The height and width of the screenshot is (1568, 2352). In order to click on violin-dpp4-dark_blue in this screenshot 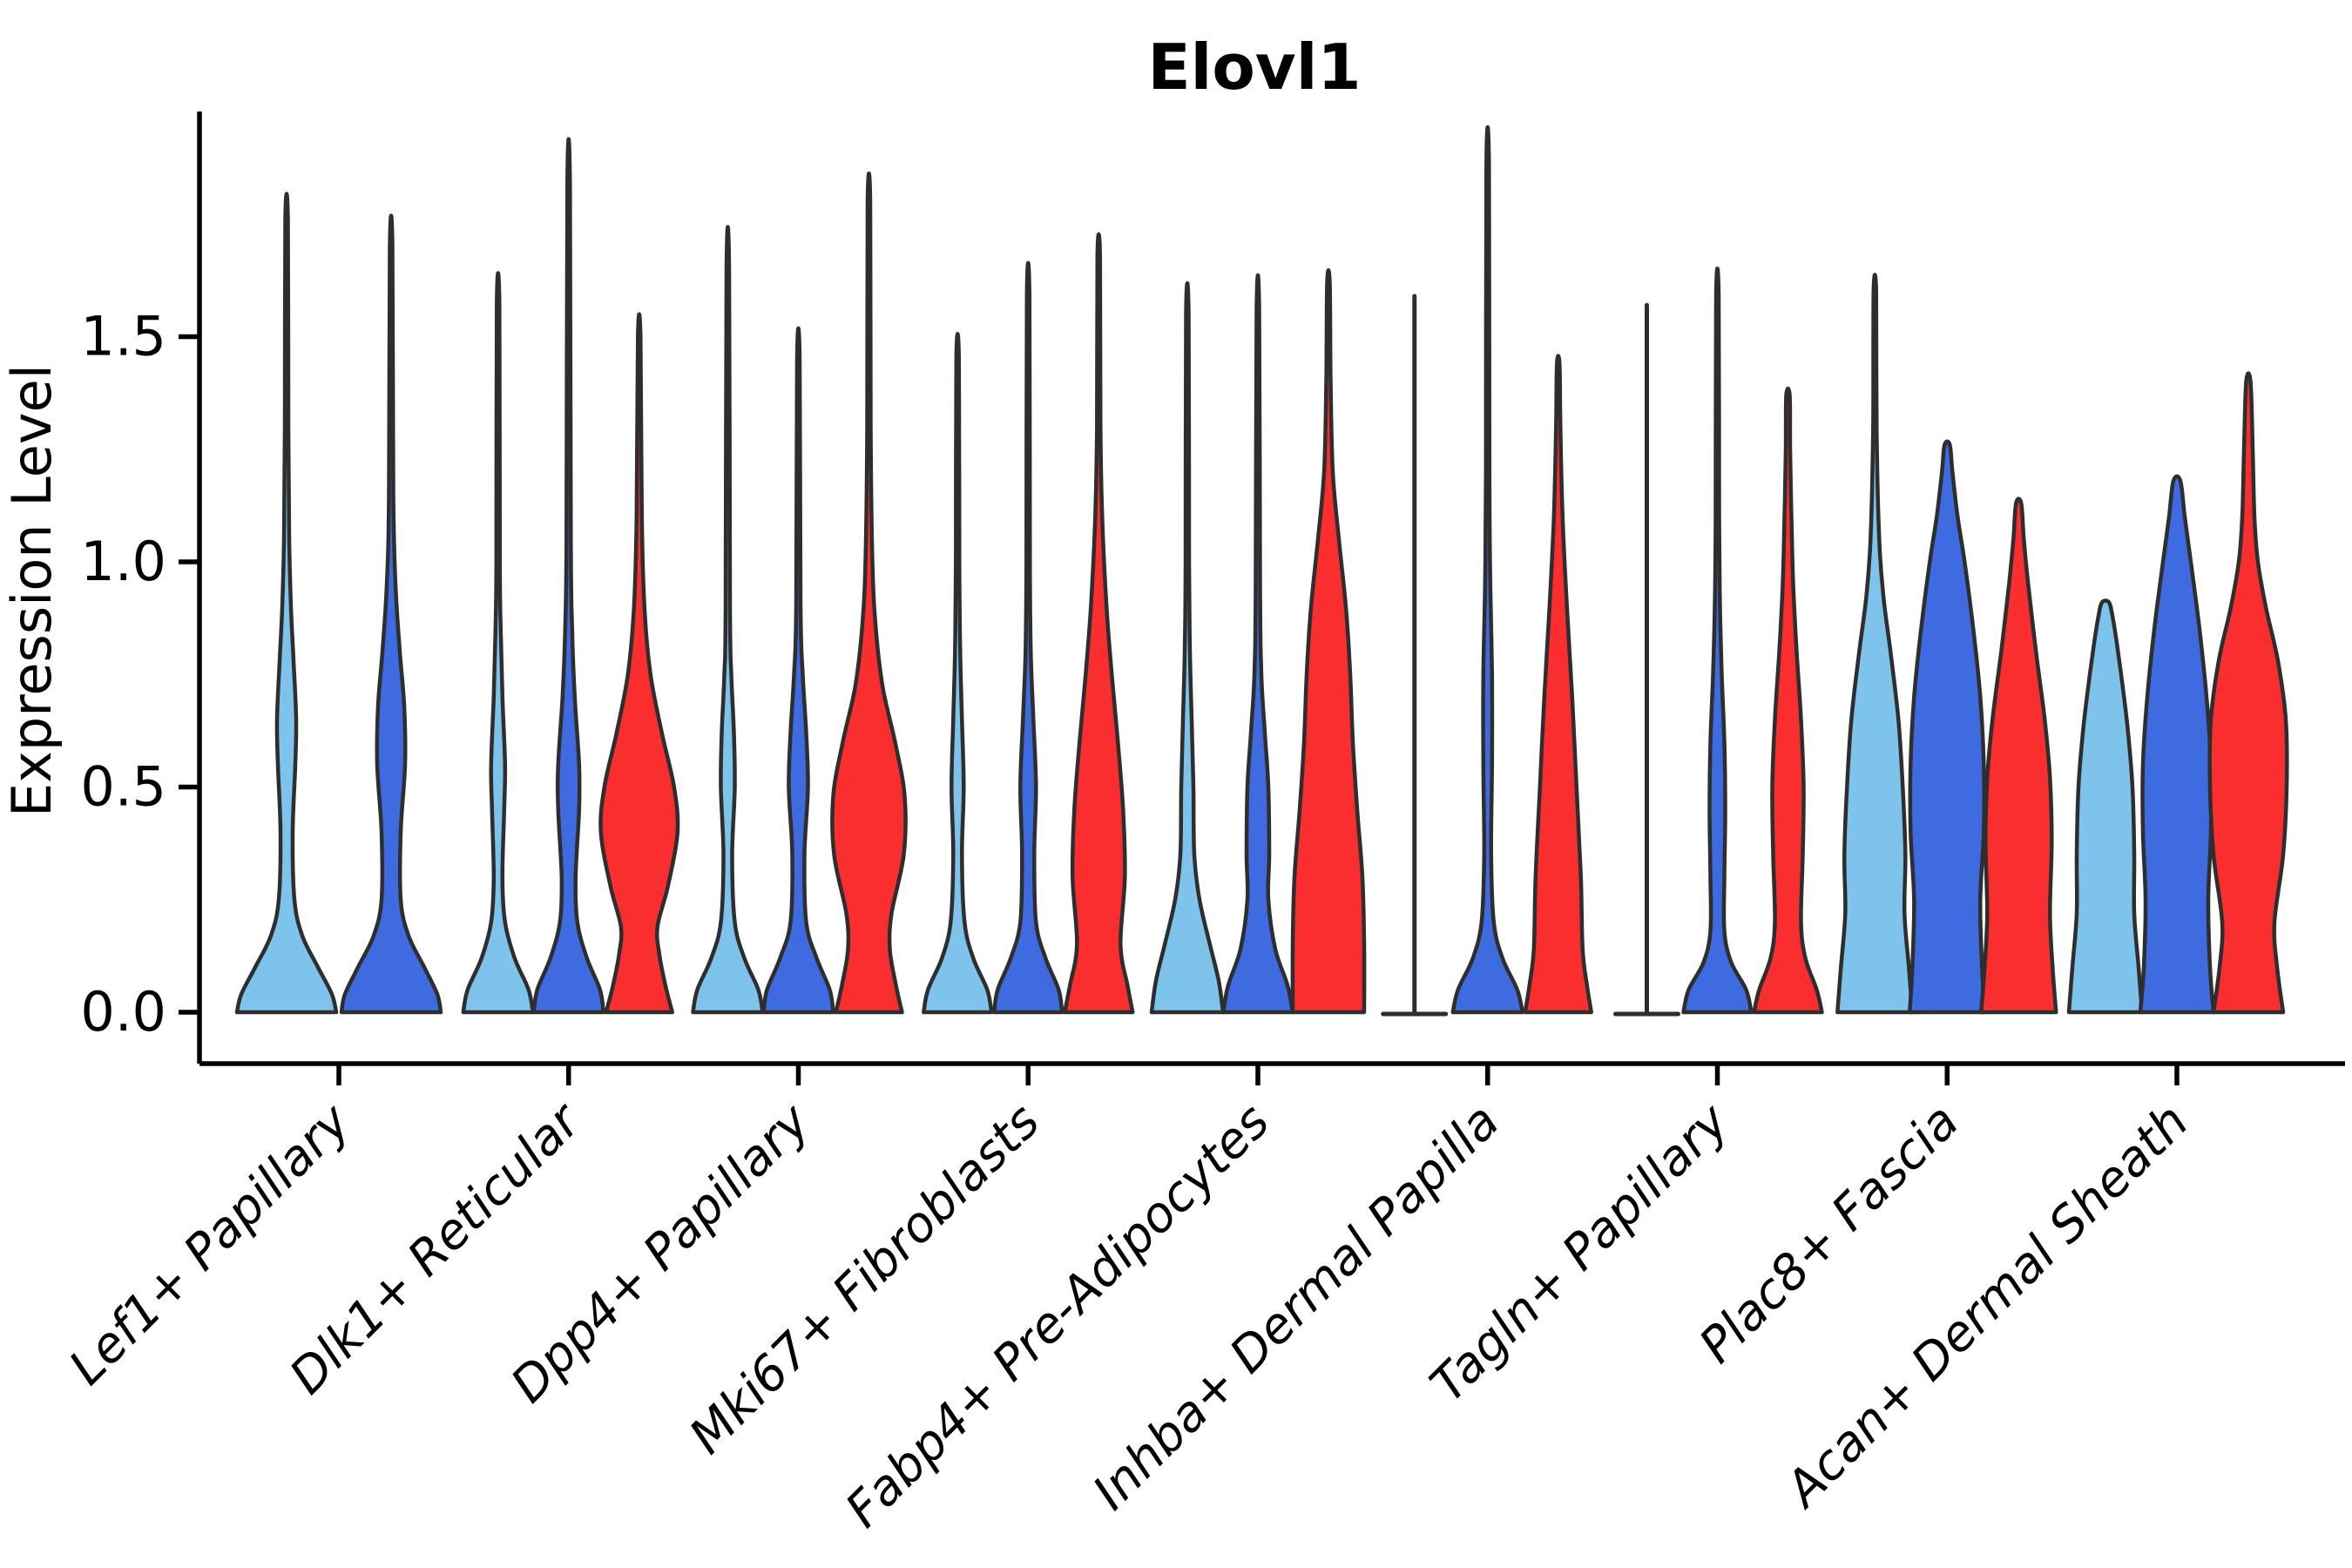, I will do `click(798, 670)`.